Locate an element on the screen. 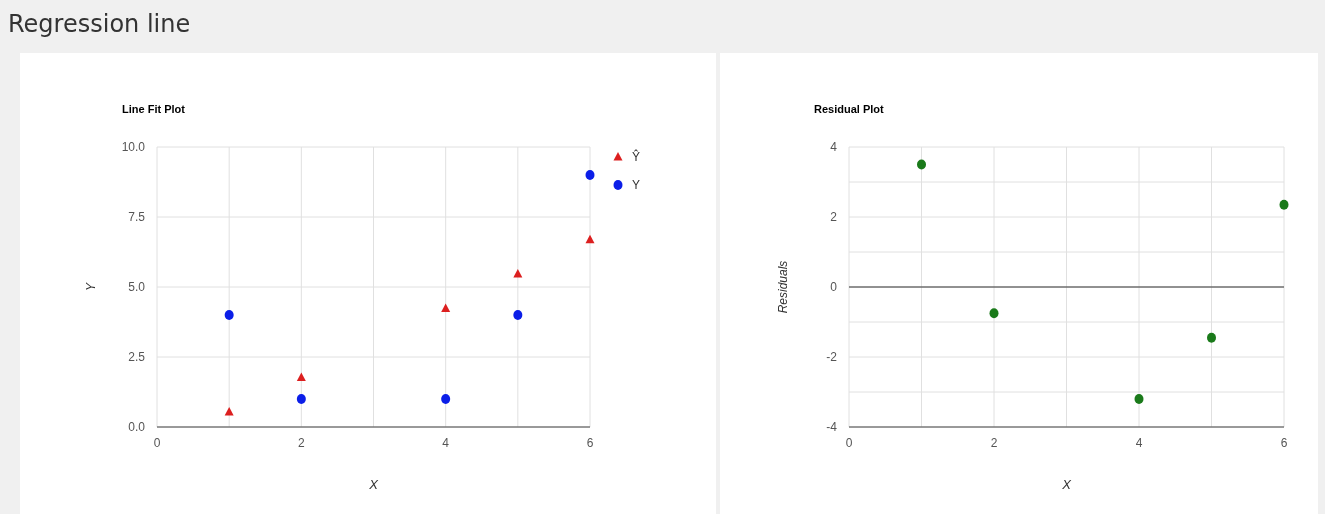  y-tick-label: 2.5 is located at coordinates (137, 357).